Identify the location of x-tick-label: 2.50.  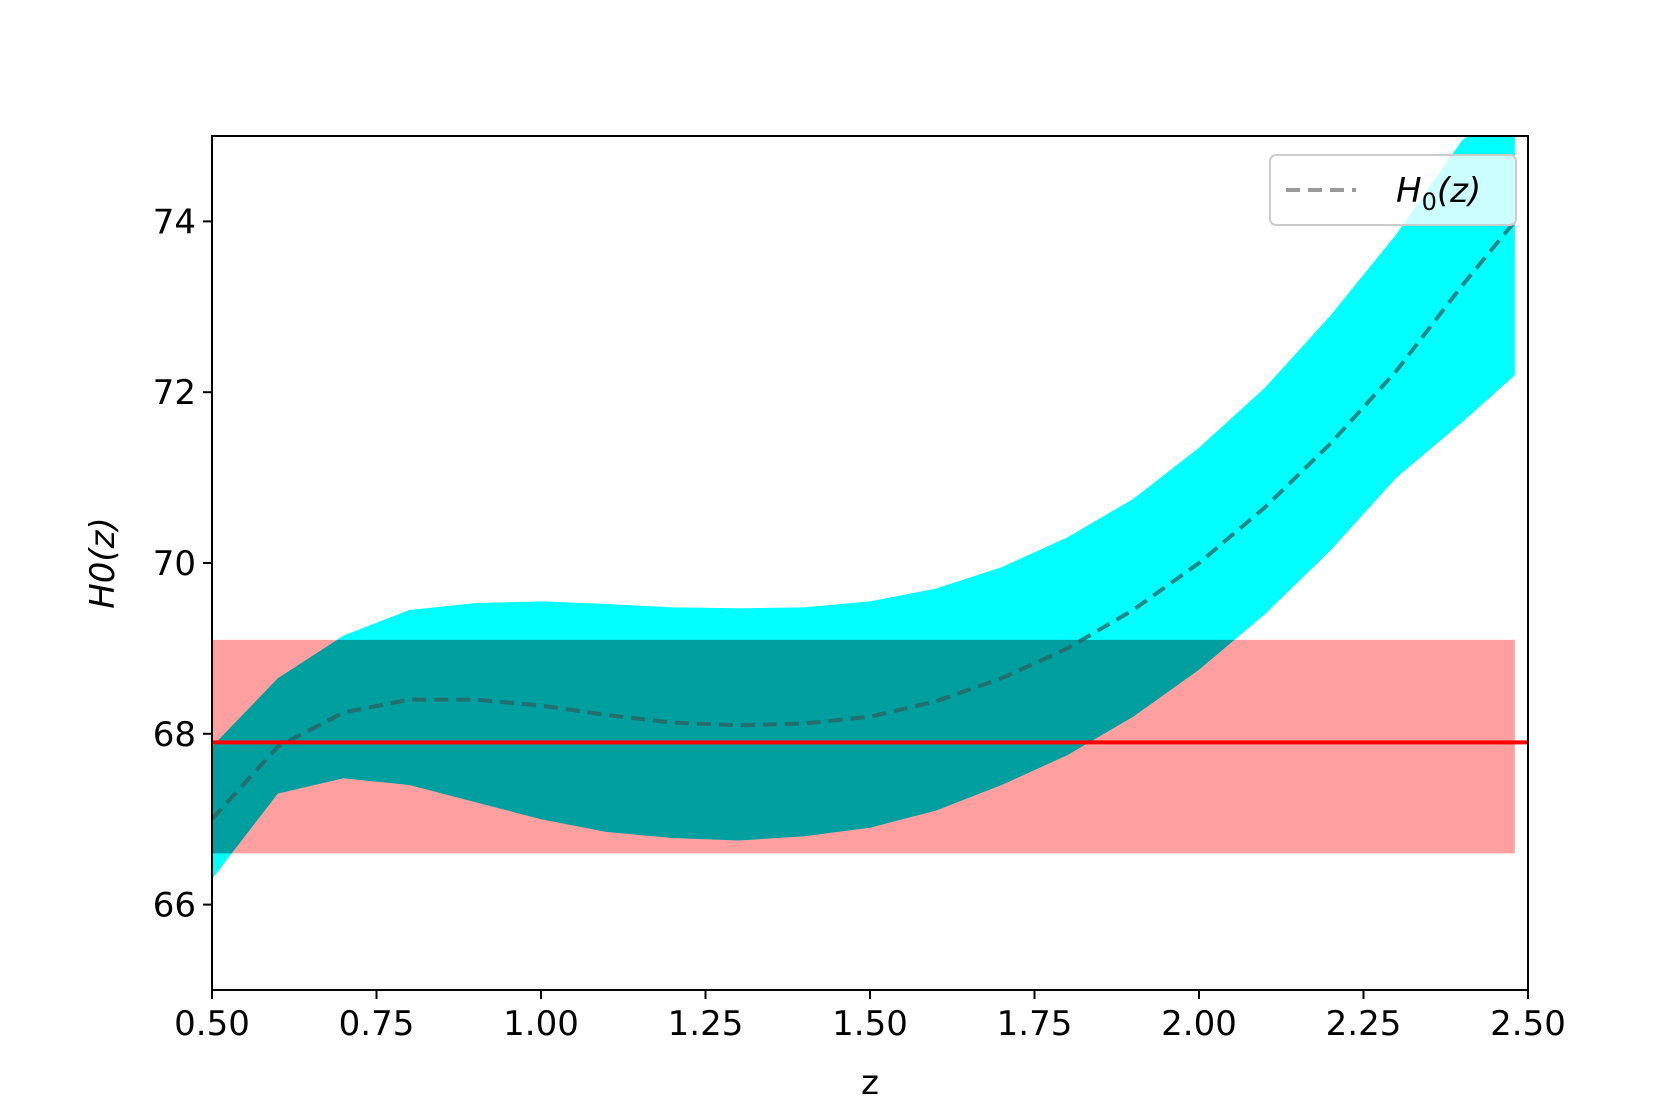
(1528, 1024).